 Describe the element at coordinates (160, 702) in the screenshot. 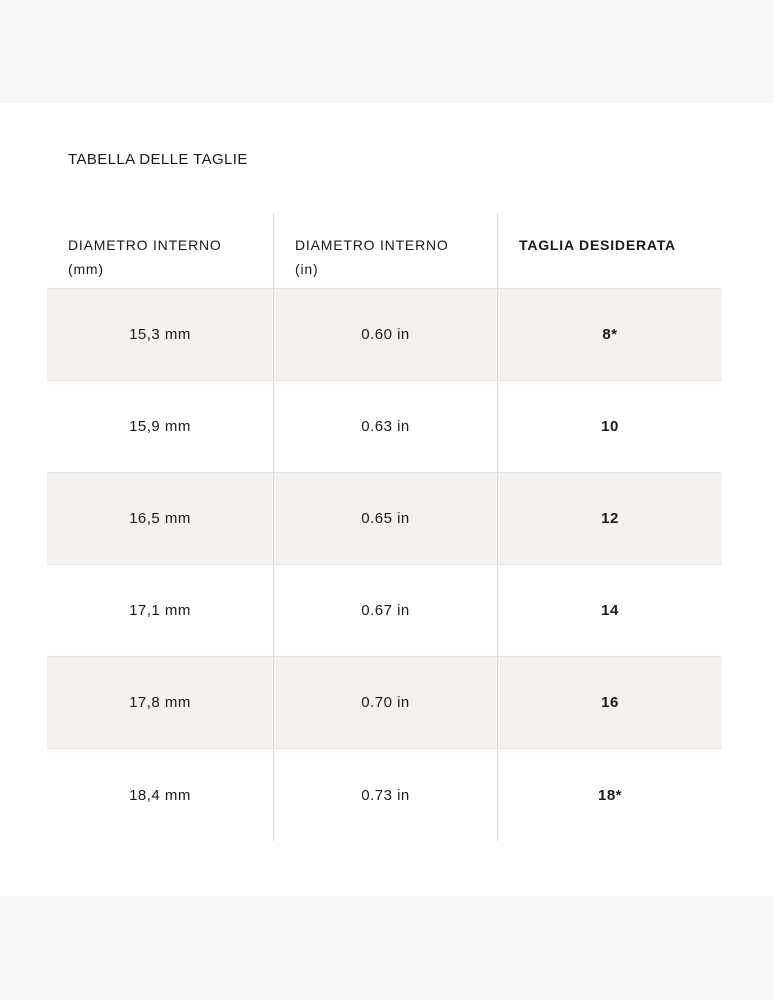

I see `cell-diameter-mm: 17,8 mm` at that location.